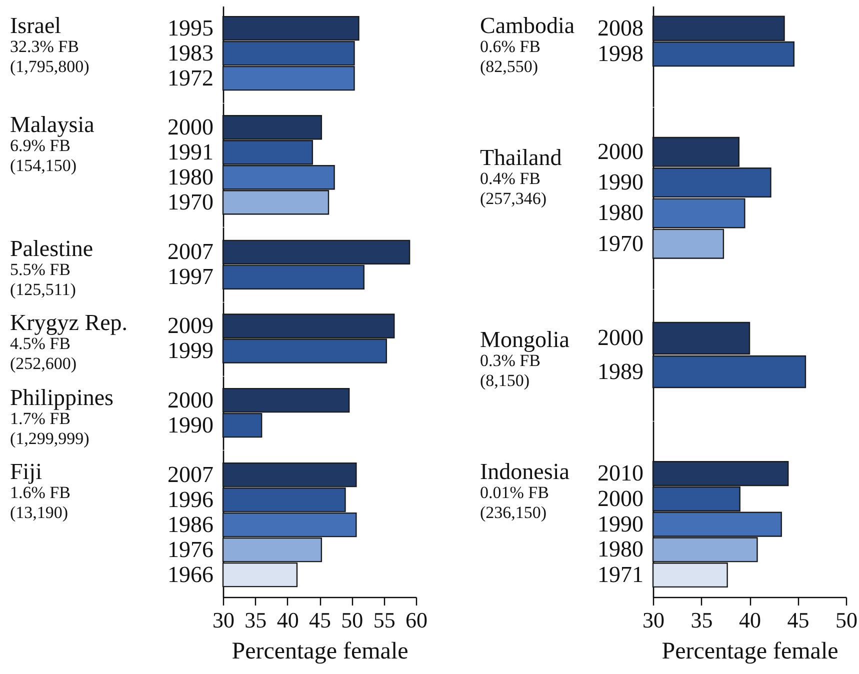 This screenshot has height=674, width=859. What do you see at coordinates (41, 270) in the screenshot?
I see `text: 5.5% FB` at bounding box center [41, 270].